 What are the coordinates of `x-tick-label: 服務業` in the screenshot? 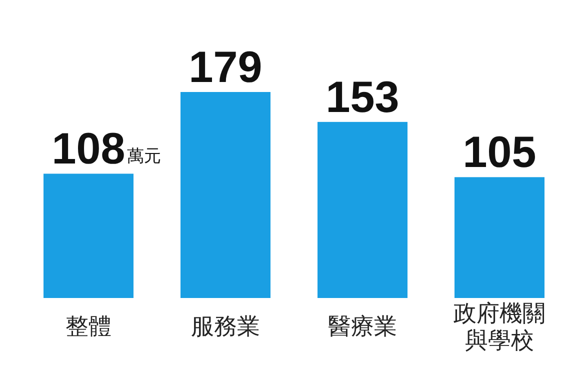 It's located at (225, 326).